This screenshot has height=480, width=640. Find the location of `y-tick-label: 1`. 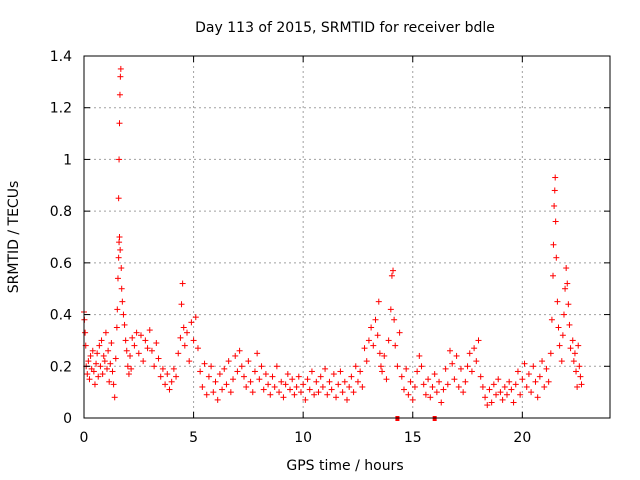

y-tick-label: 1 is located at coordinates (67, 160).